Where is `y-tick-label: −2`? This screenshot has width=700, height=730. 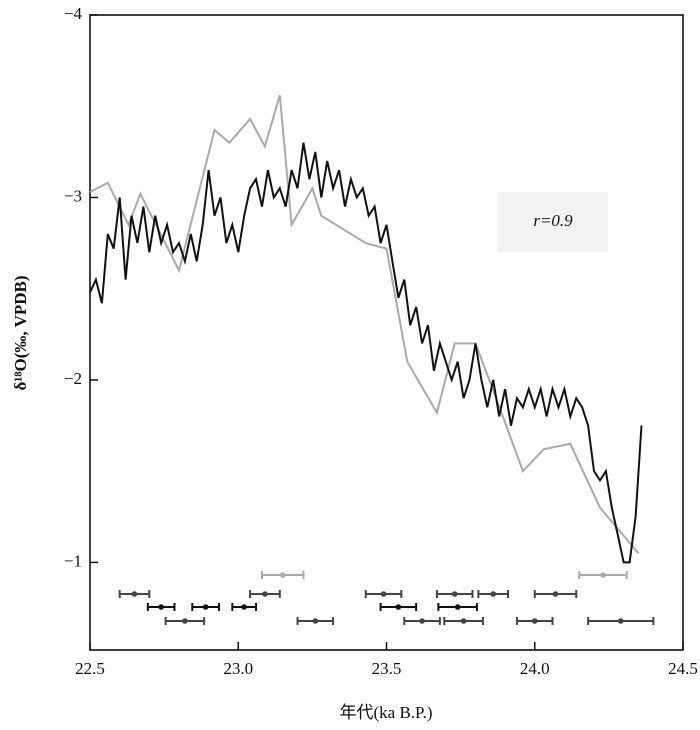 y-tick-label: −2 is located at coordinates (73, 378).